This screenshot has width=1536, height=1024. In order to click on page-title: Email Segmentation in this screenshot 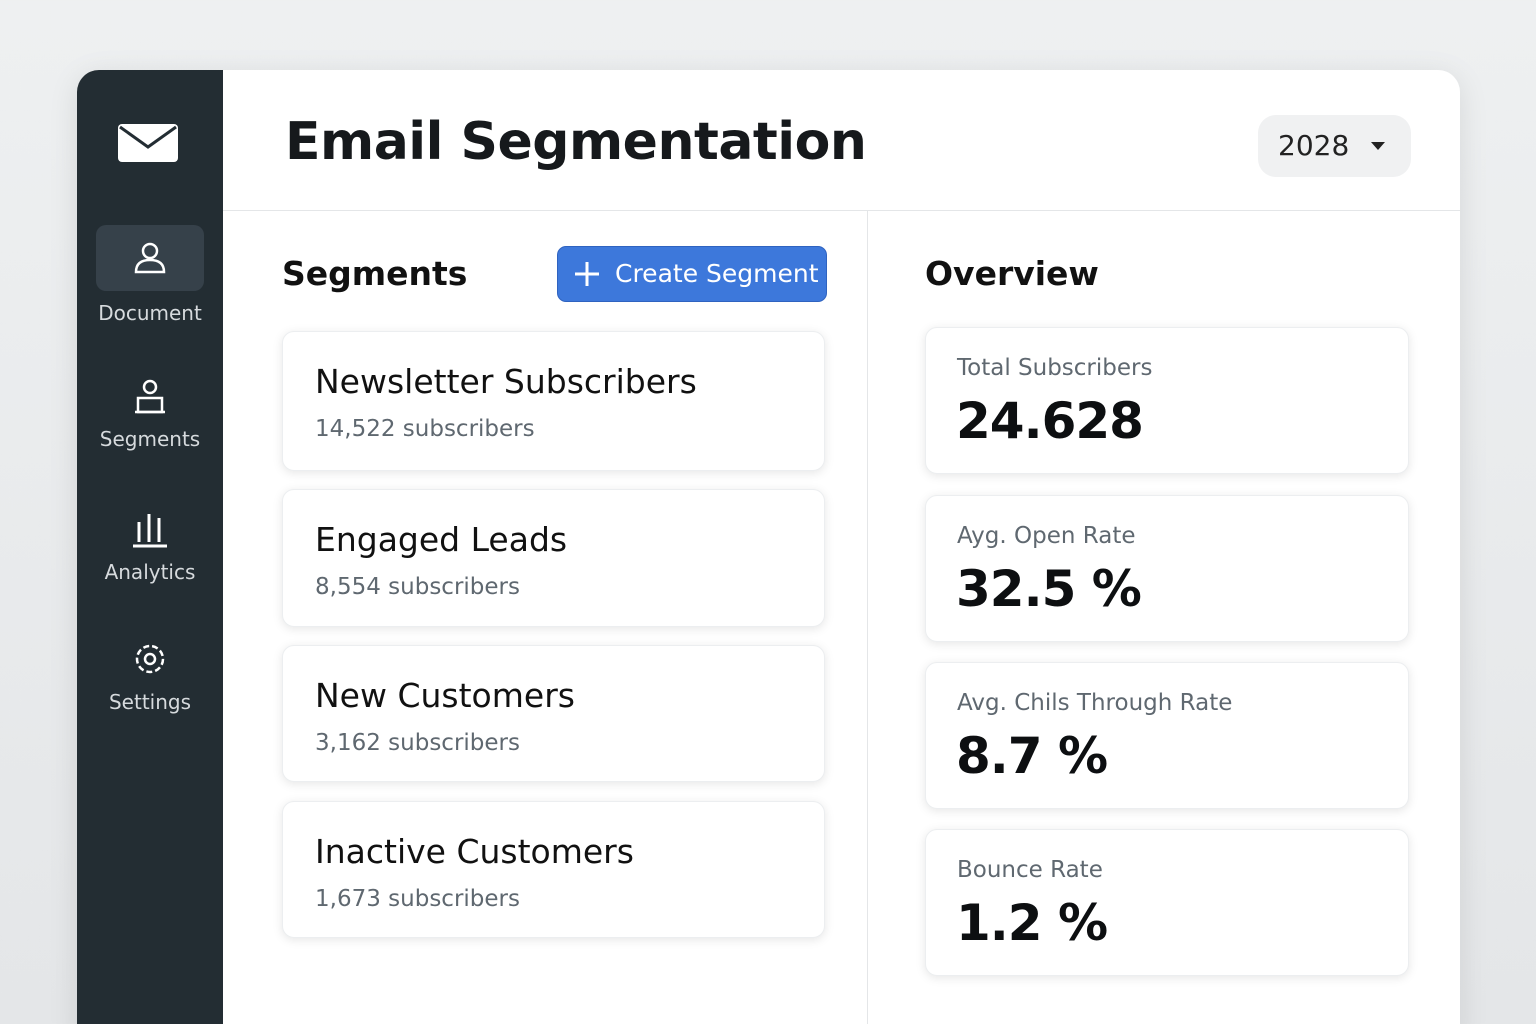, I will do `click(576, 142)`.